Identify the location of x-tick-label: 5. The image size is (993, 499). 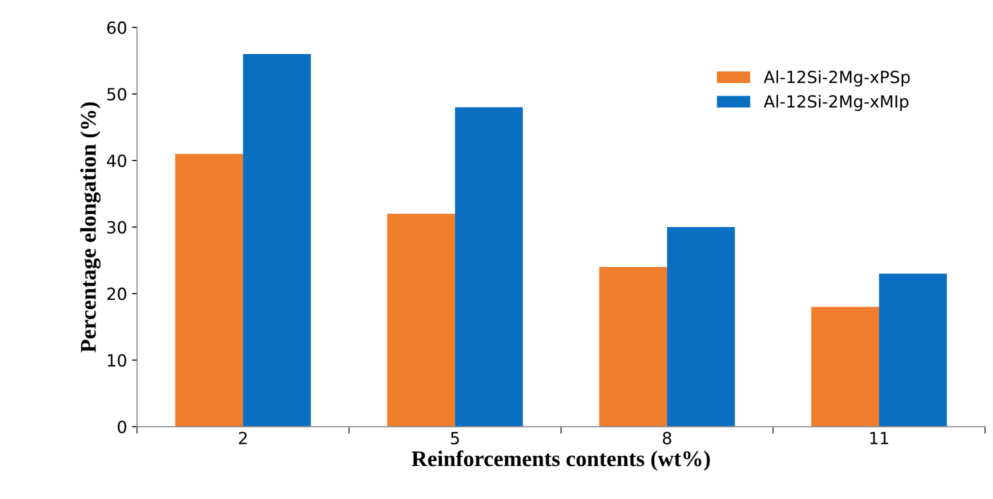
(455, 438).